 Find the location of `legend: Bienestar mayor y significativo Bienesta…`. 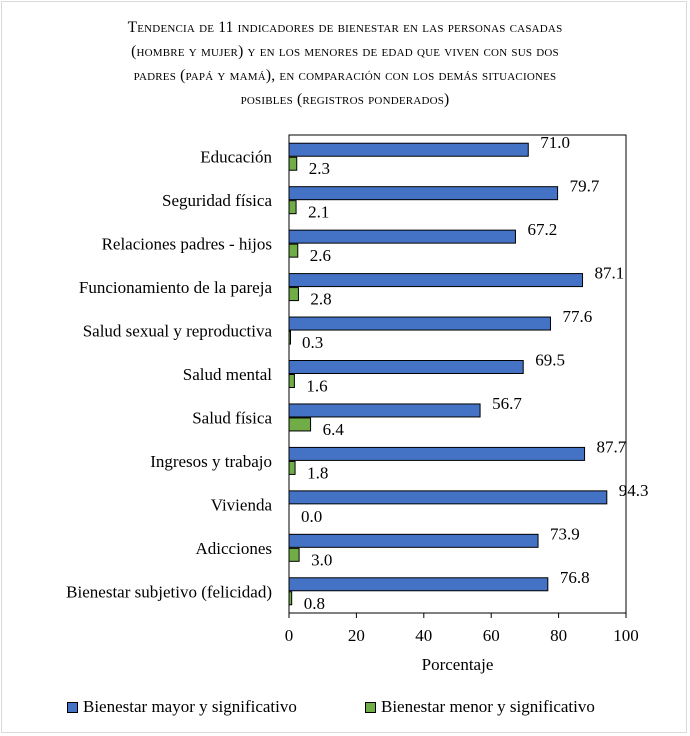

legend: Bienestar mayor y significativo Bienesta… is located at coordinates (345, 709).